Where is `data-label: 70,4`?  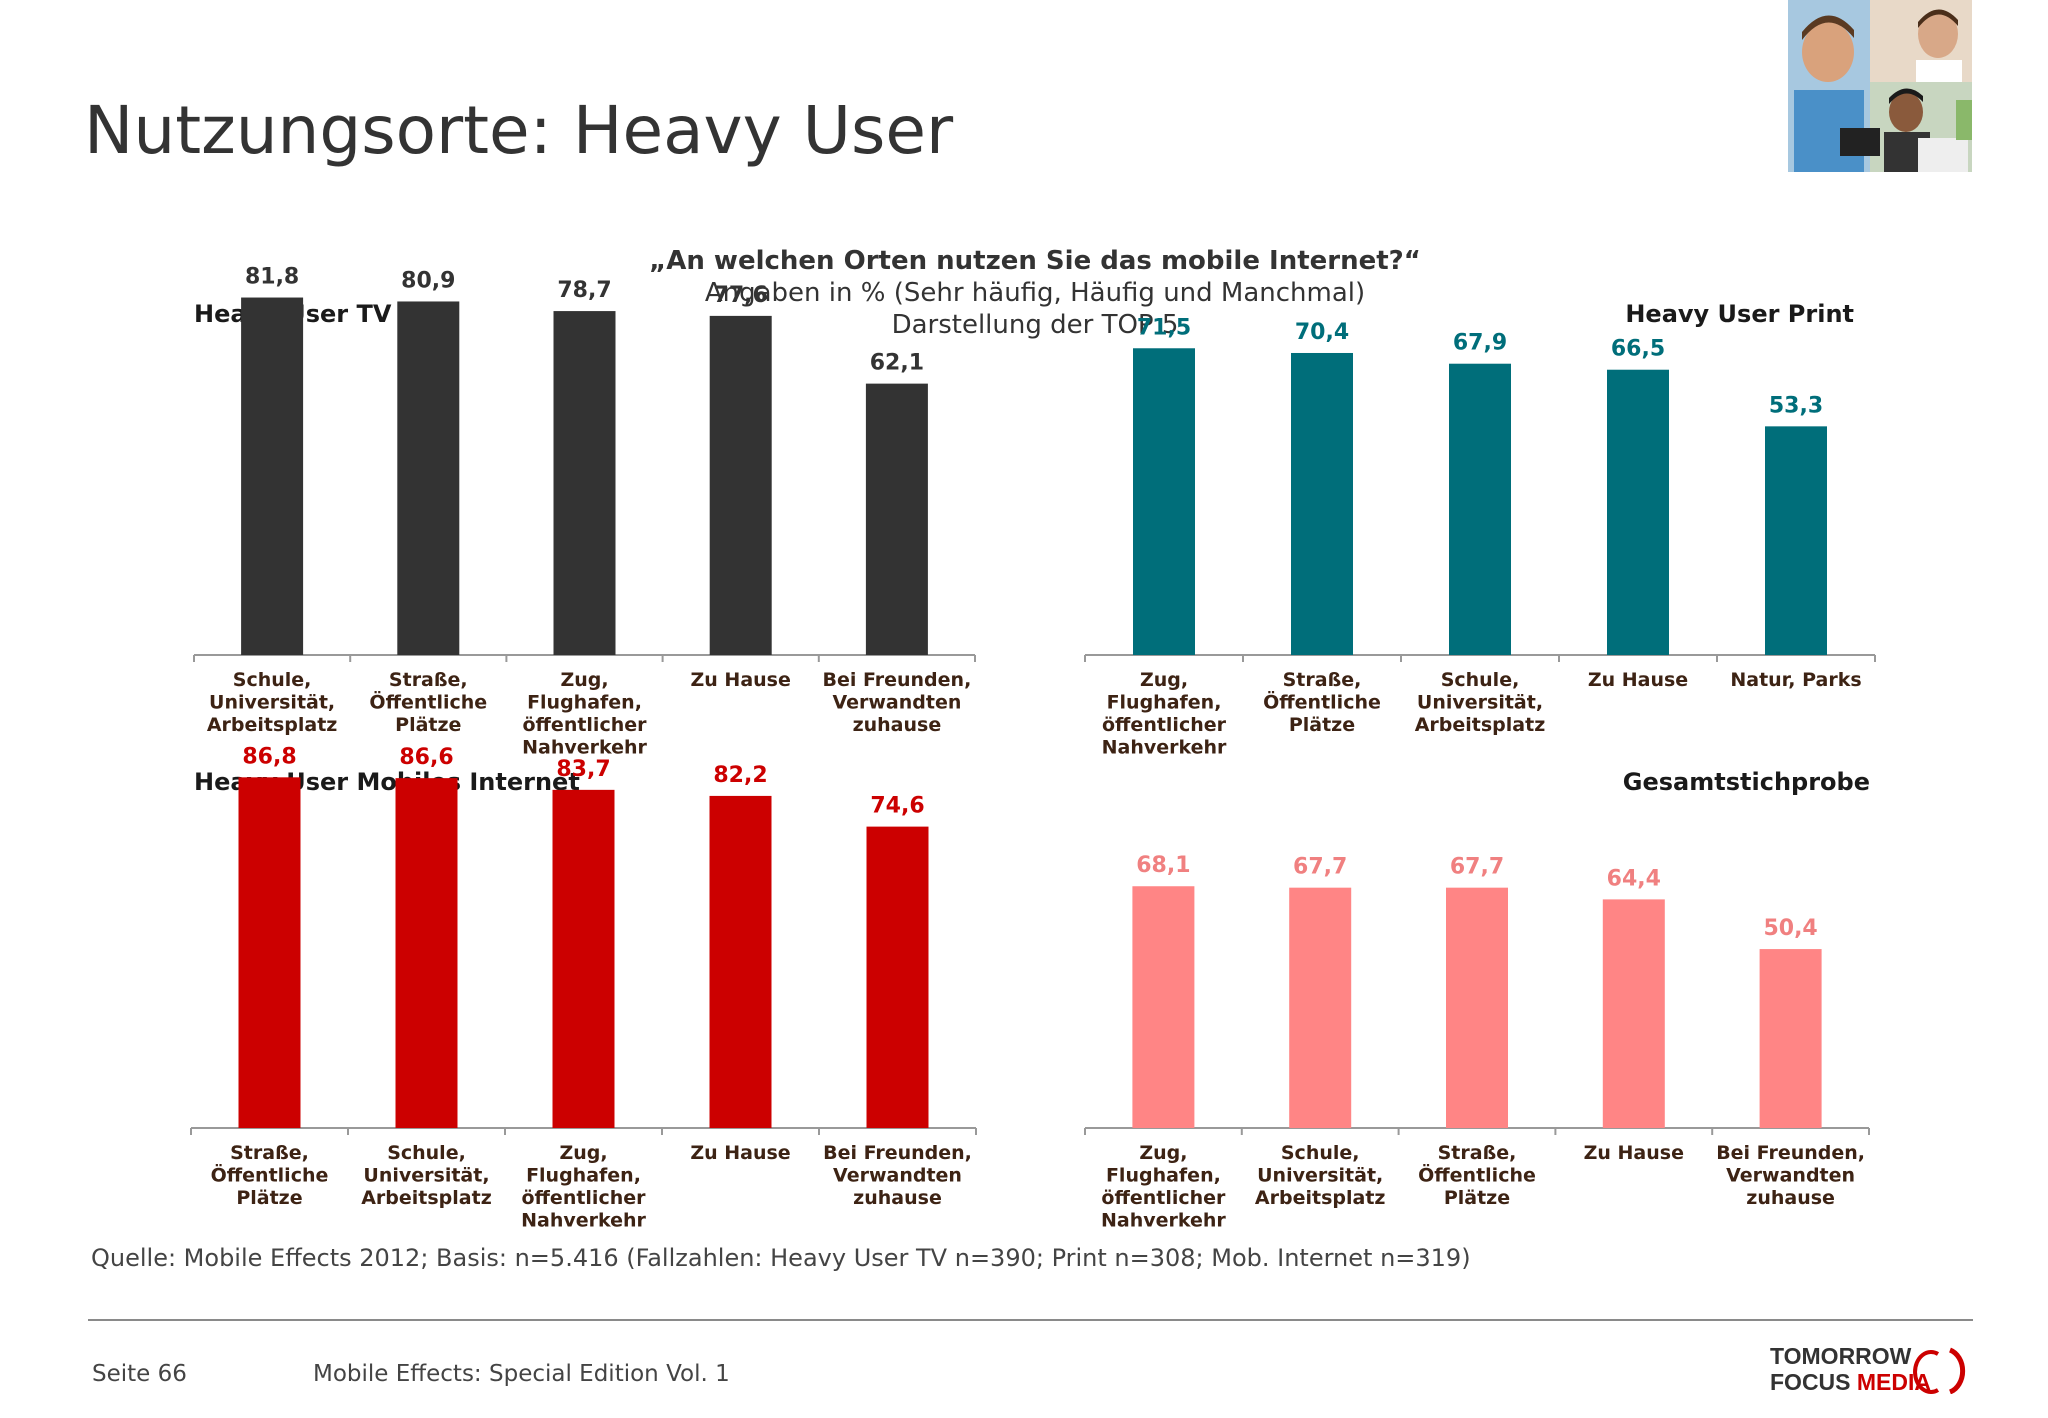
data-label: 70,4 is located at coordinates (1322, 332).